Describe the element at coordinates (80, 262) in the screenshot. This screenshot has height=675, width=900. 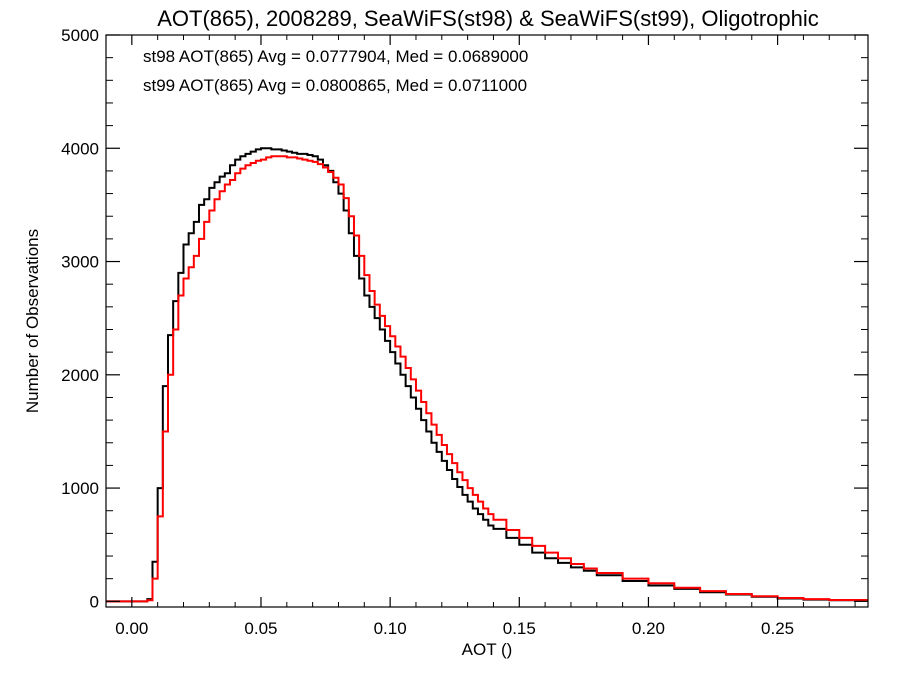
I see `y-tick-label: 3000` at that location.